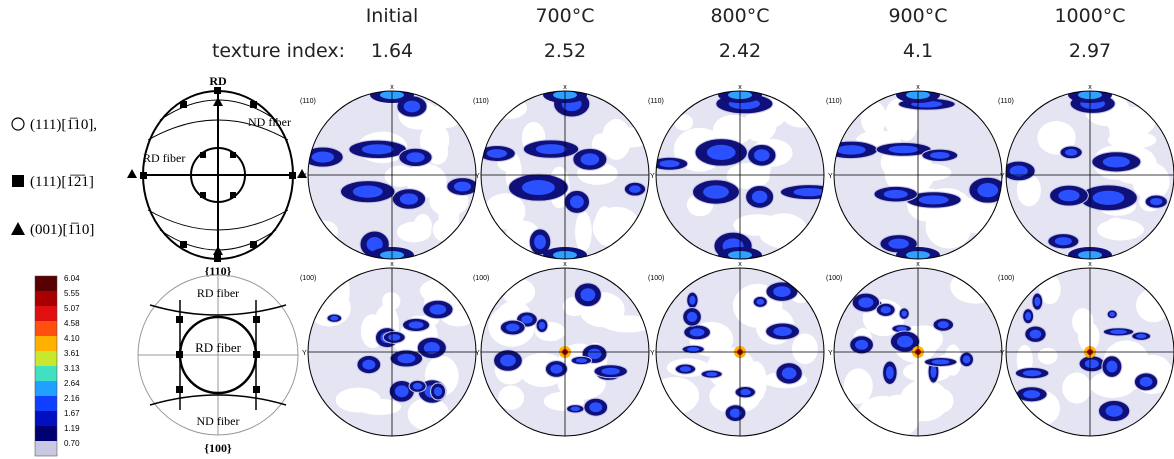 The height and width of the screenshot is (459, 1174). I want to click on column-title: 1000°C, so click(1089, 16).